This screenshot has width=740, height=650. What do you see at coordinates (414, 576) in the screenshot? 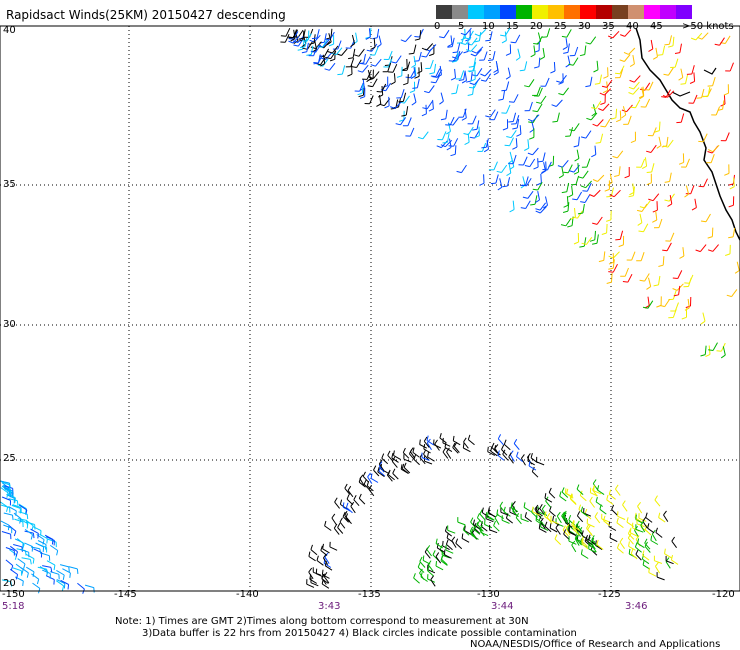
I see `south-barb-155-flag` at bounding box center [414, 576].